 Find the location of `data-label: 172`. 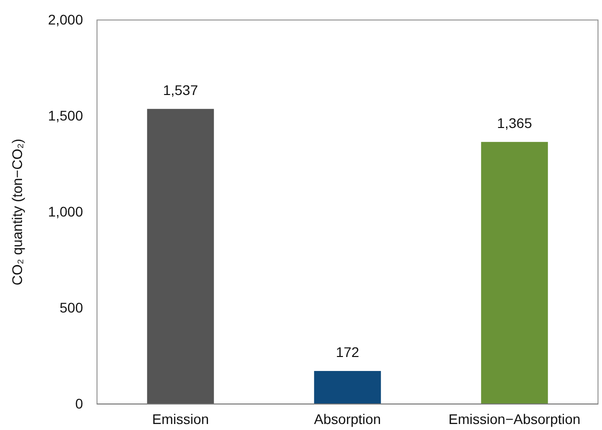

data-label: 172 is located at coordinates (348, 352).